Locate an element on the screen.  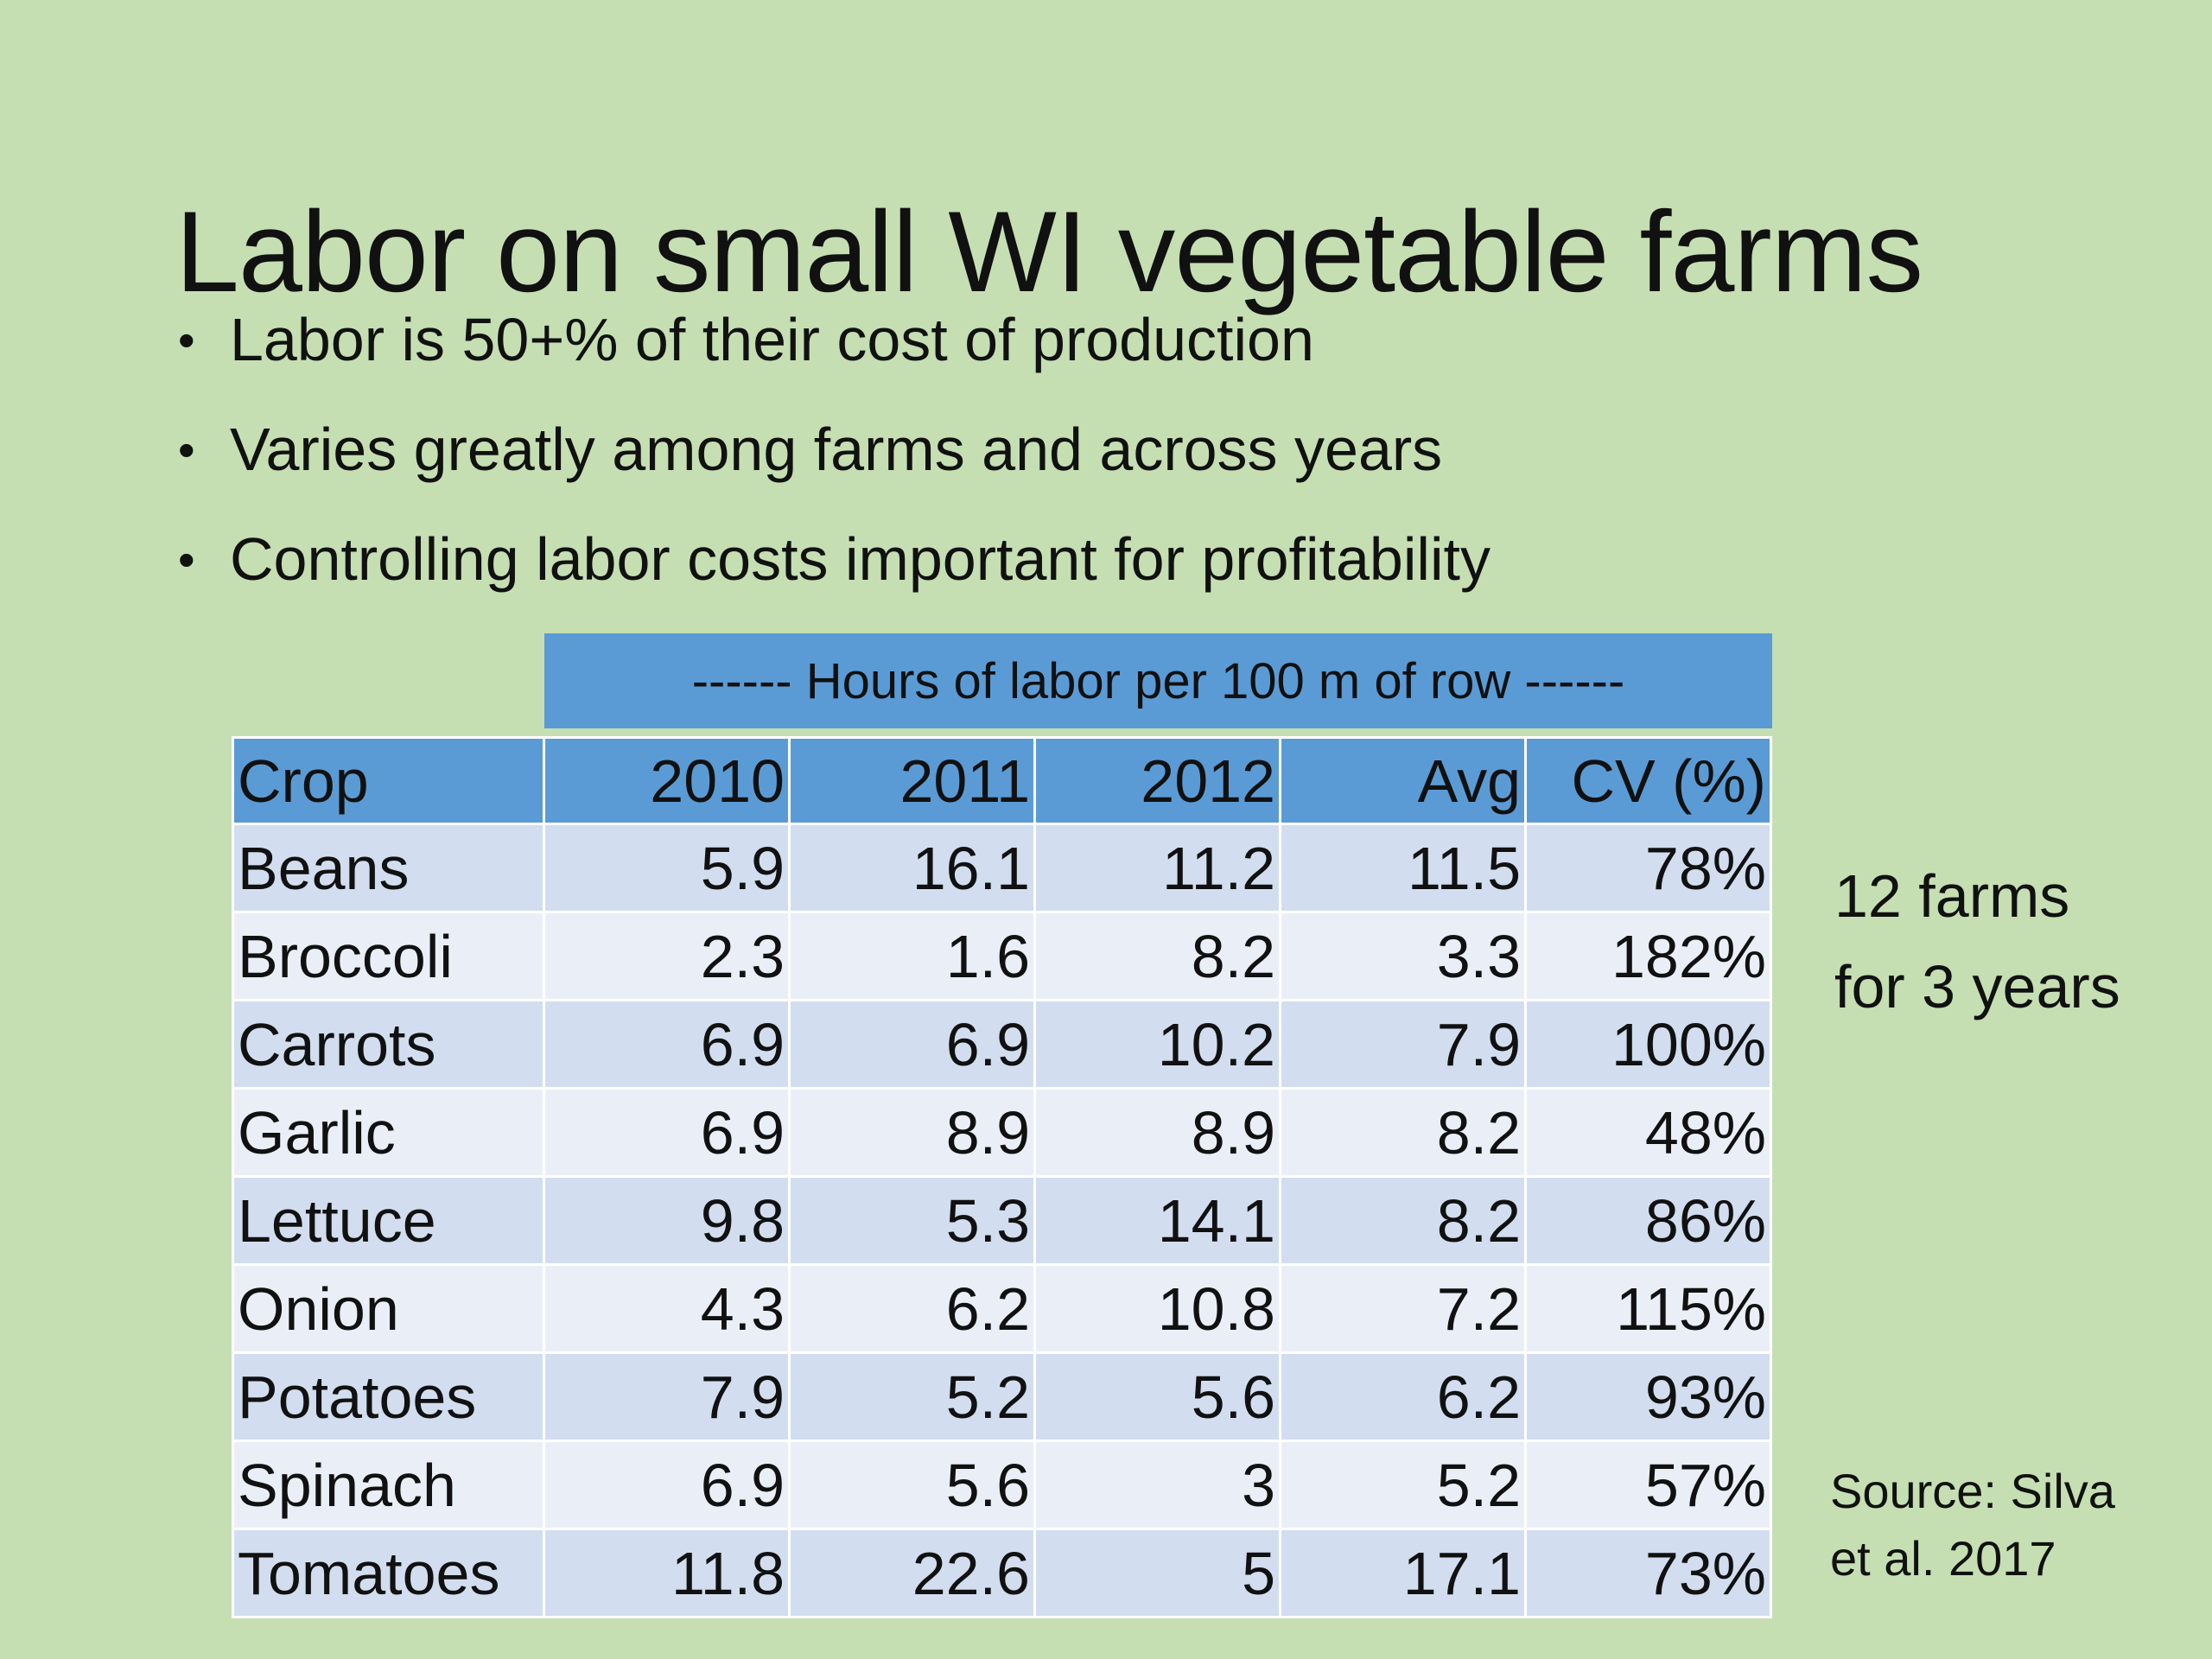
column-header-avg: Avg is located at coordinates (1403, 780).